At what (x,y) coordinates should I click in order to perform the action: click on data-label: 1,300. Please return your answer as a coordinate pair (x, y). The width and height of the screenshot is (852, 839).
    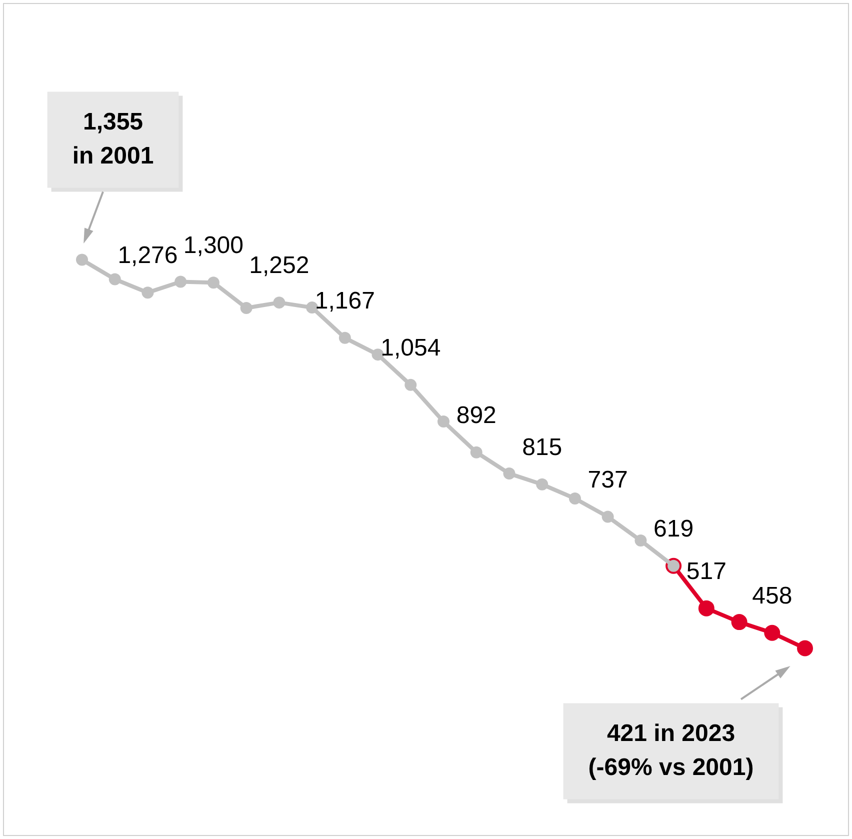
    Looking at the image, I should click on (213, 246).